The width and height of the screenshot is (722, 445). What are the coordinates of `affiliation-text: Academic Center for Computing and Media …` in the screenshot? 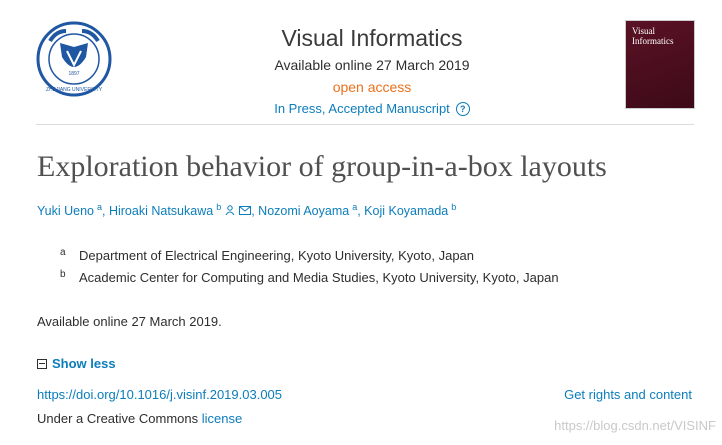 It's located at (319, 277).